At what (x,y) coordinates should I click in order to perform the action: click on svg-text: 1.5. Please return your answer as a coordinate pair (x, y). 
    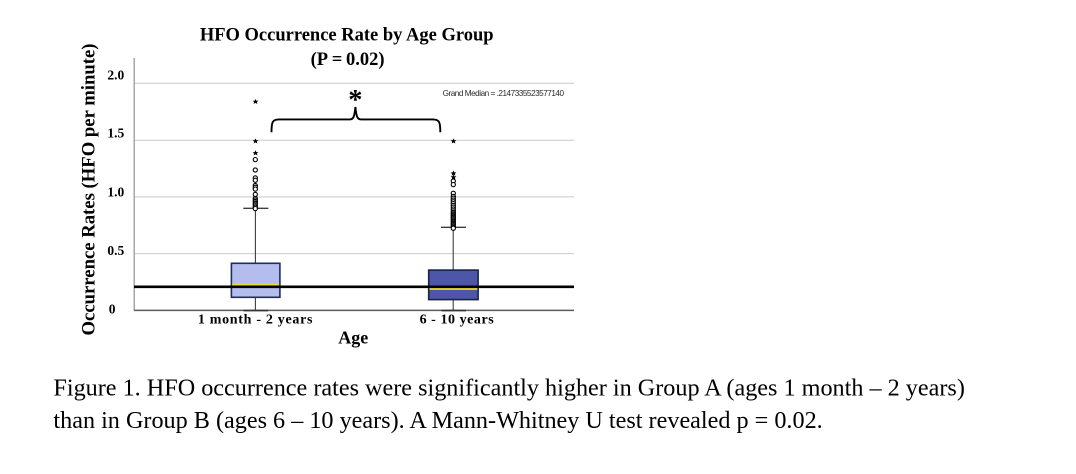
    Looking at the image, I should click on (115, 133).